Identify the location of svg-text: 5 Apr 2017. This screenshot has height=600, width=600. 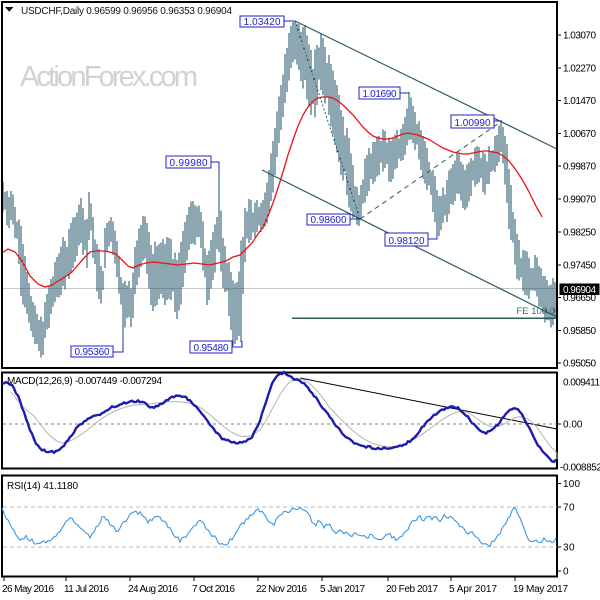
(473, 589).